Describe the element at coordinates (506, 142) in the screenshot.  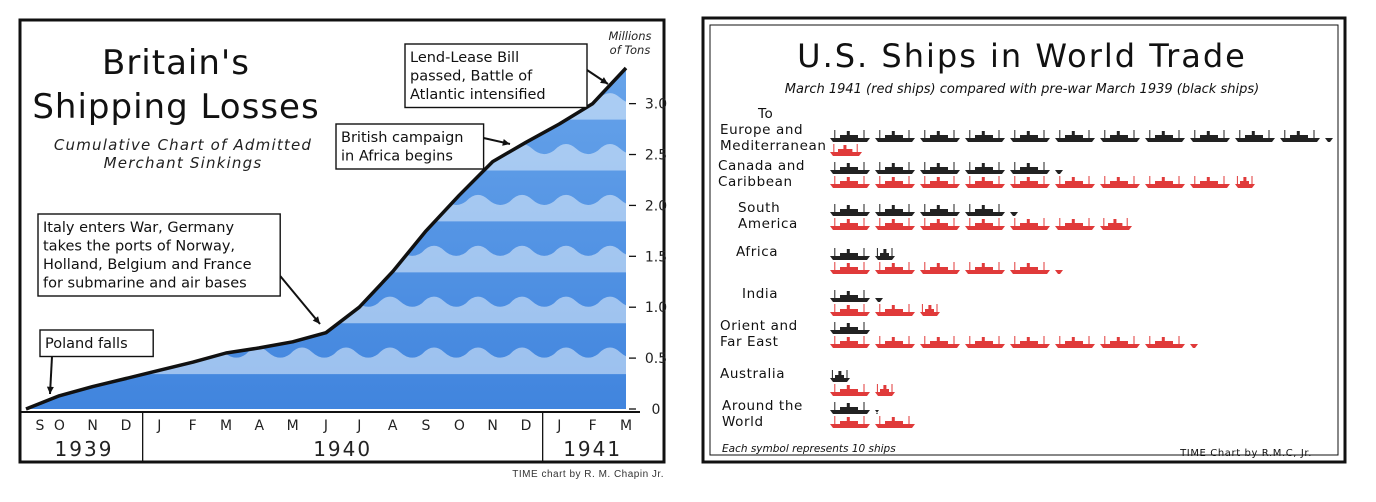
I see `arrow-head` at that location.